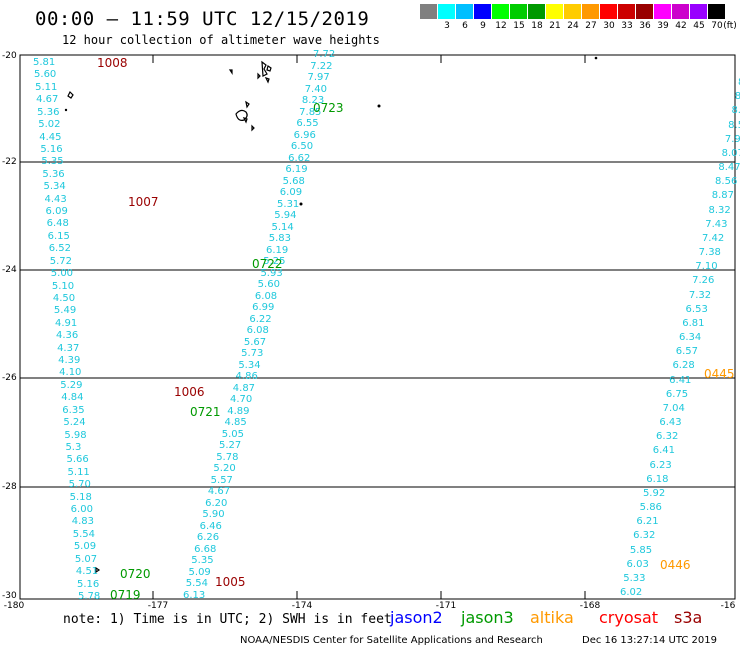 The width and height of the screenshot is (740, 650). What do you see at coordinates (249, 365) in the screenshot?
I see `wave-height-value: 5.34` at bounding box center [249, 365].